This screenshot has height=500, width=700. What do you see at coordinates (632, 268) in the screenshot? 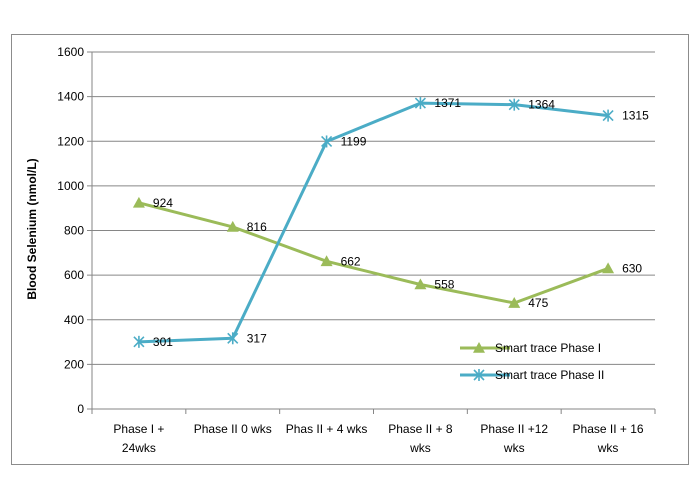
I see `data-label: 630` at bounding box center [632, 268].